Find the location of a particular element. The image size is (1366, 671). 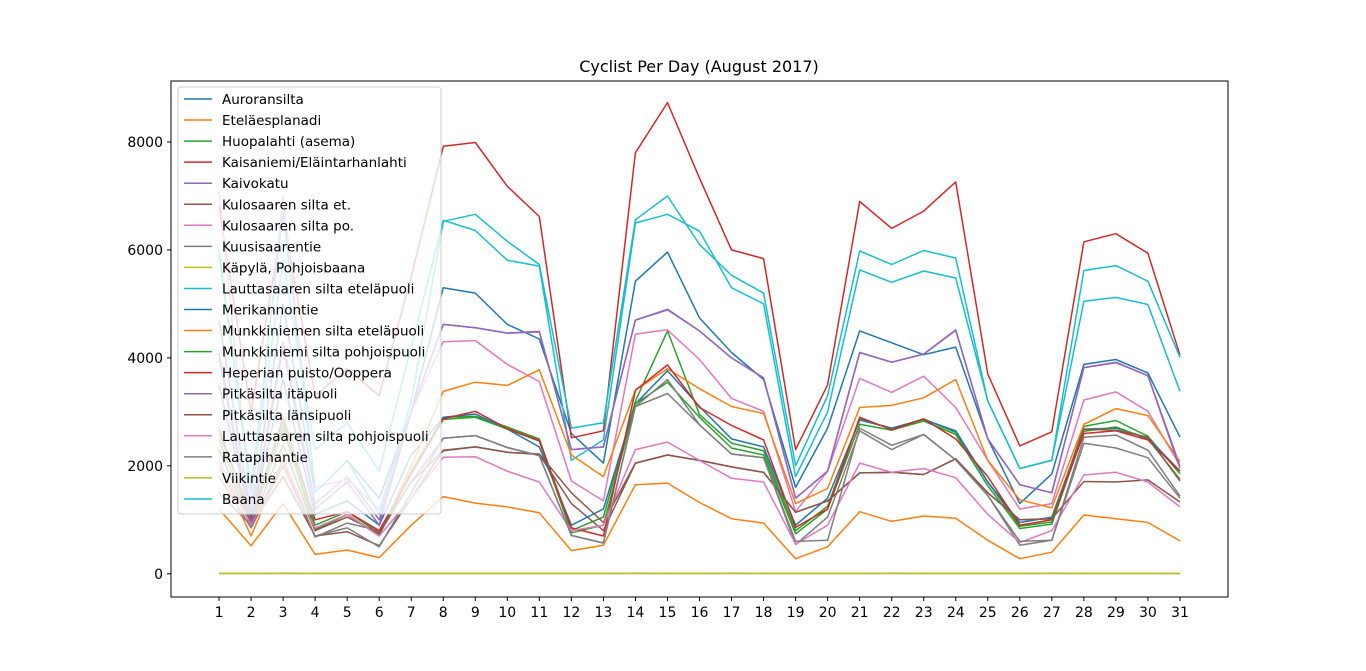

y-tick-label: 2000 is located at coordinates (145, 467).